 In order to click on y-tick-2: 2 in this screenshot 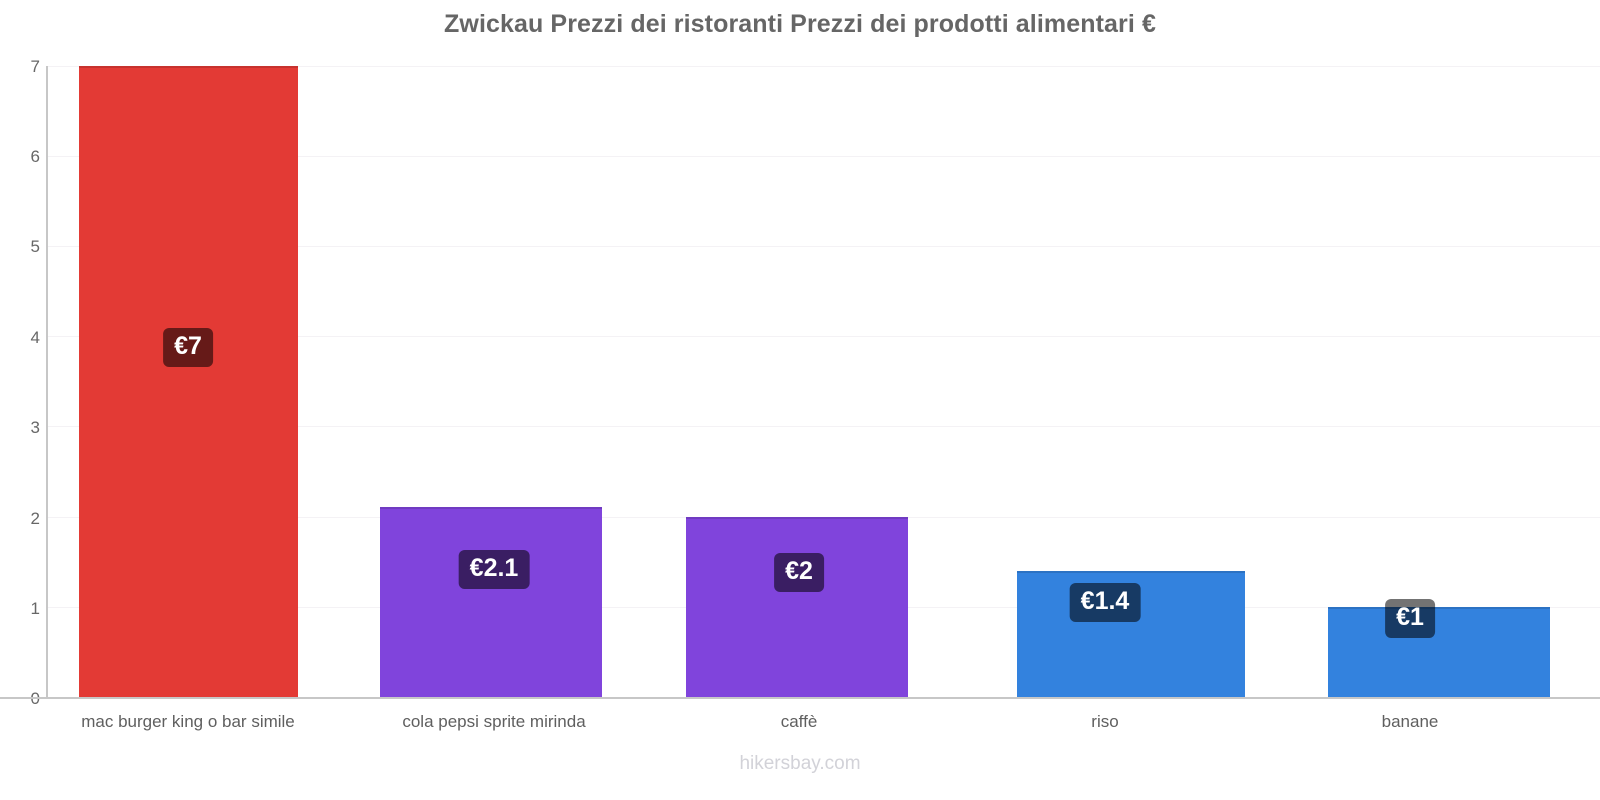, I will do `click(35, 518)`.